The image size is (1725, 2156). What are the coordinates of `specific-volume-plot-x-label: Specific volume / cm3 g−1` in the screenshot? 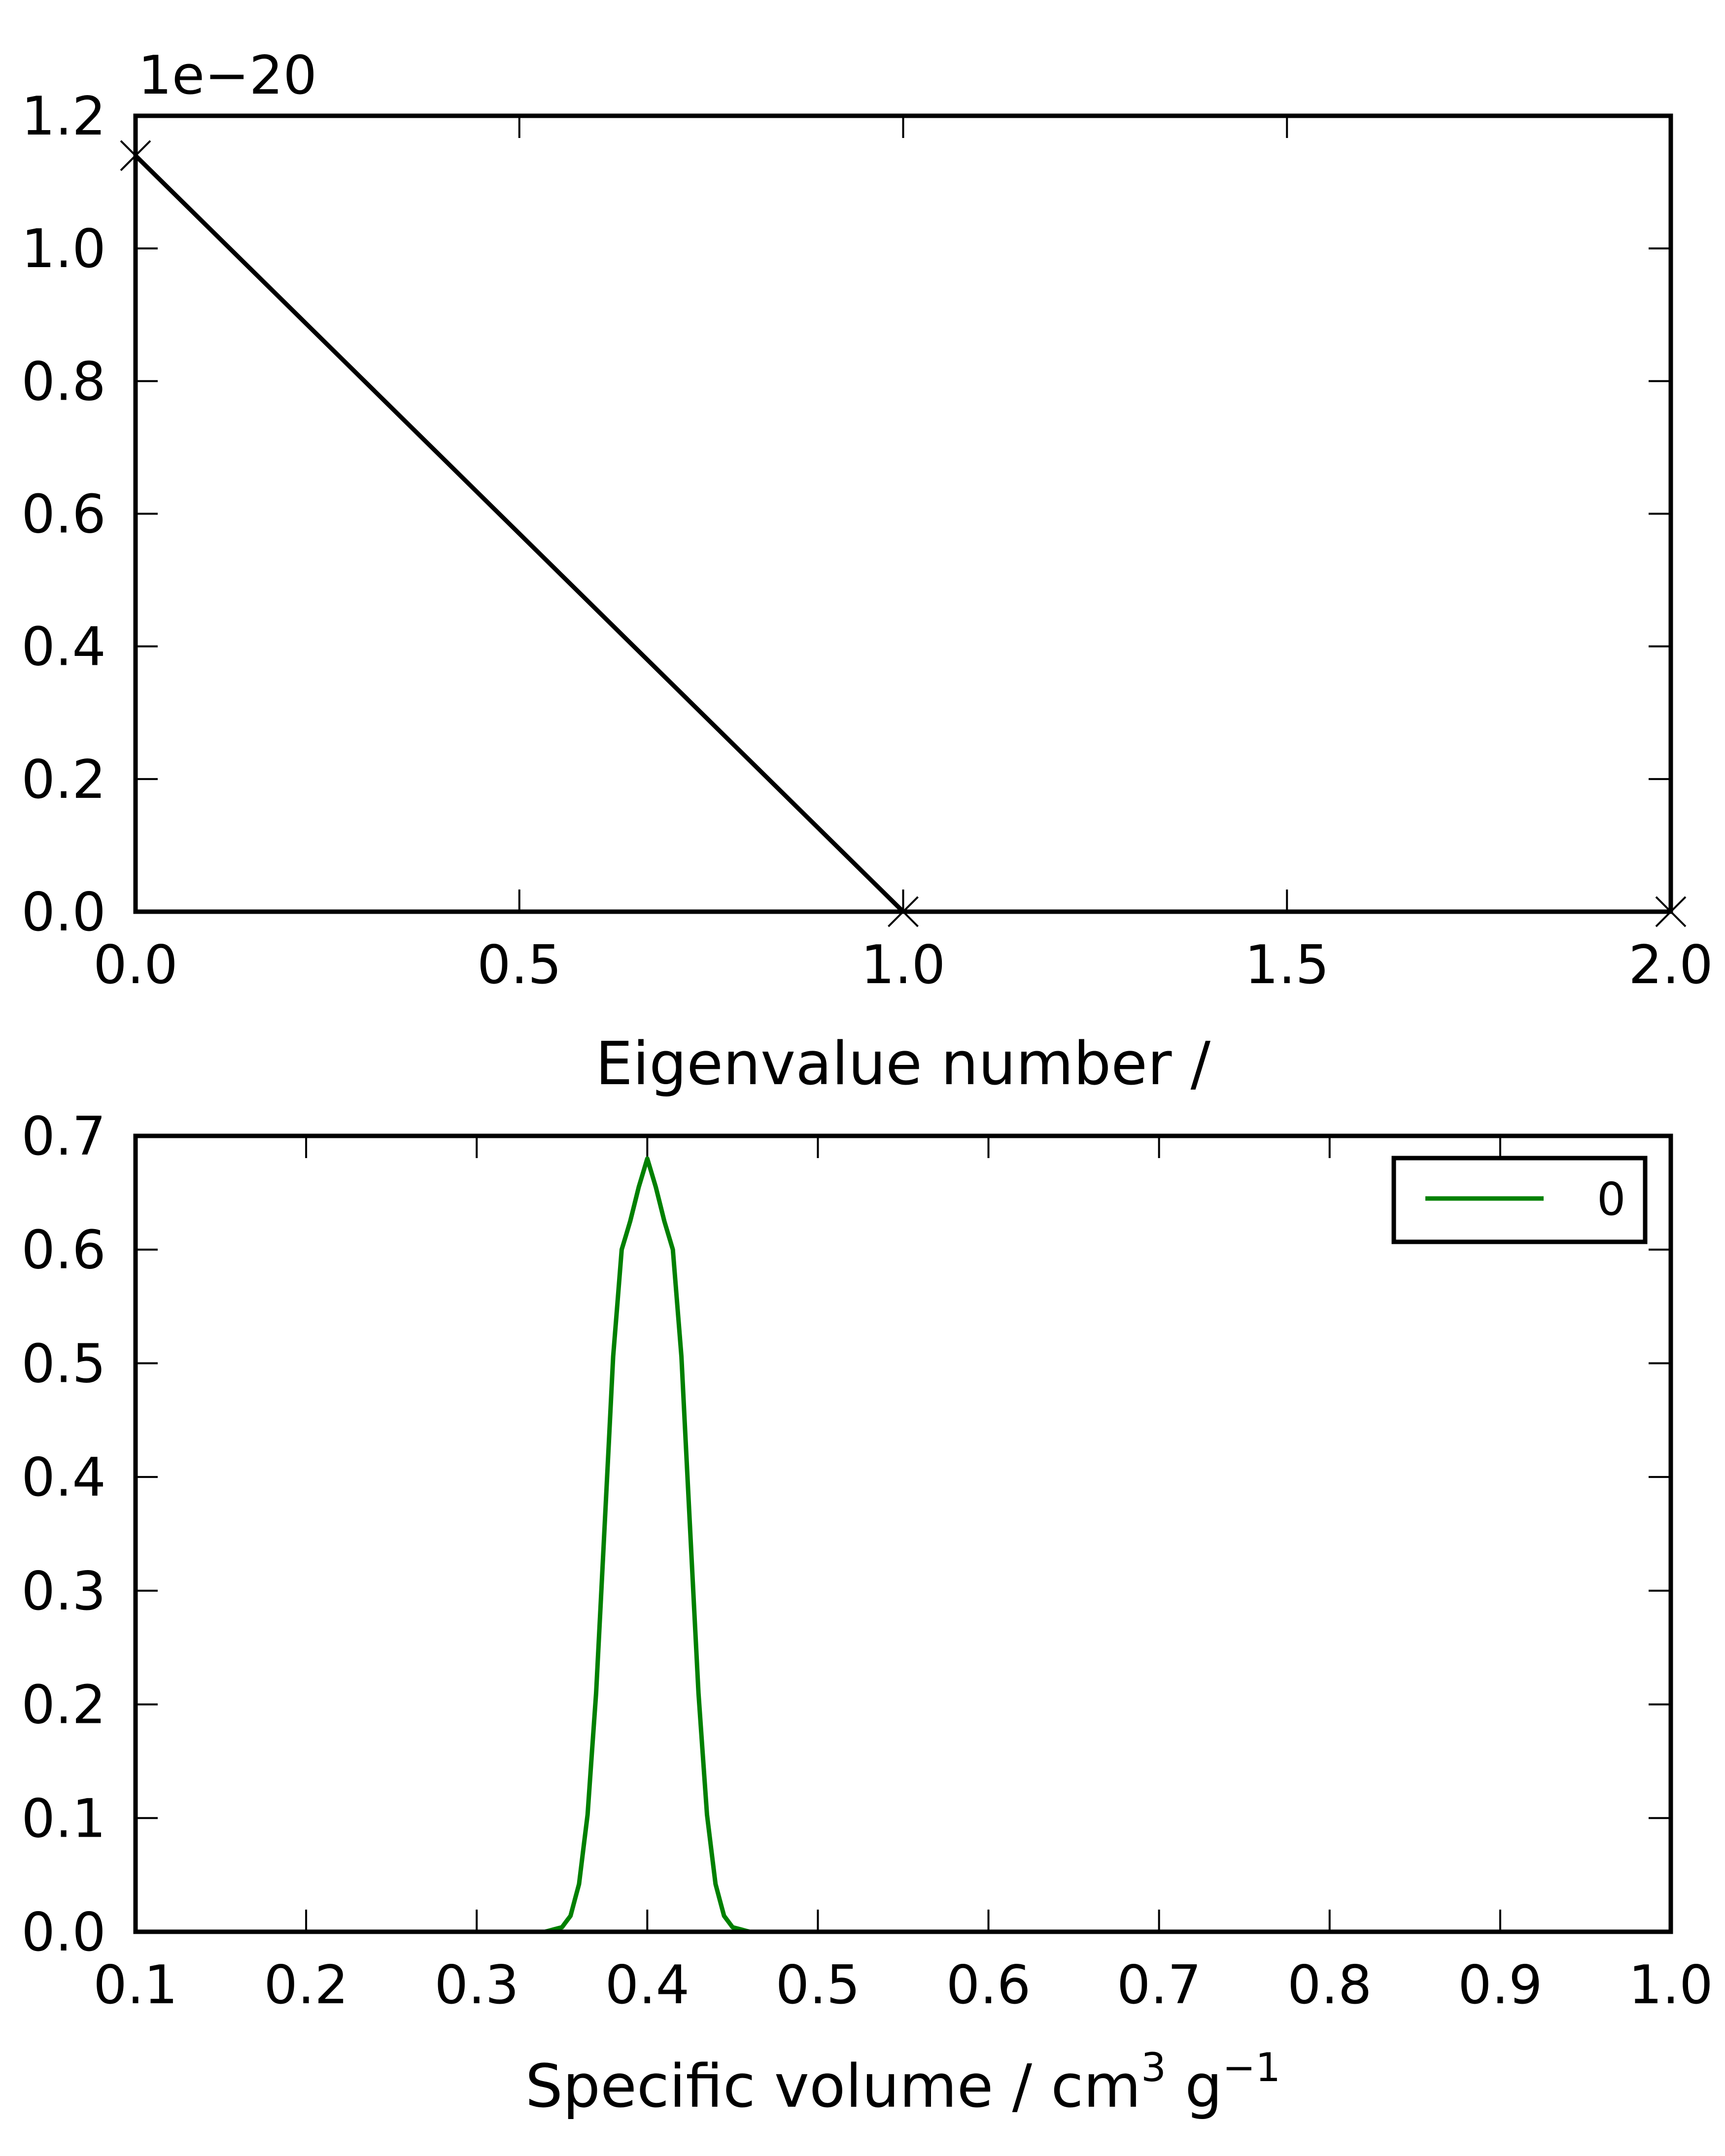 It's located at (903, 2083).